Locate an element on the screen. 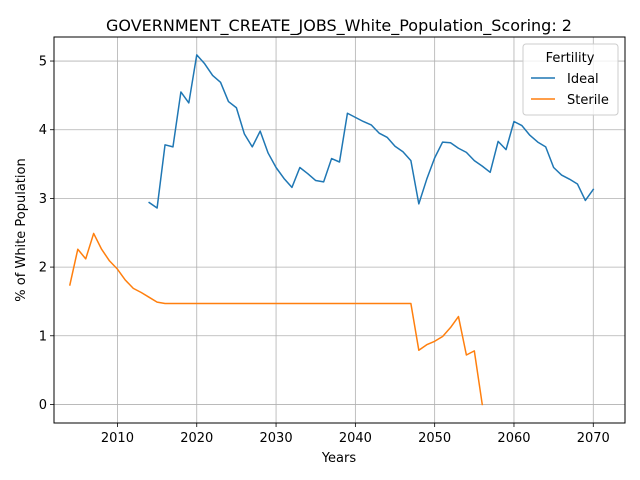 Image resolution: width=640 pixels, height=480 pixels. y-tick-label: 4 is located at coordinates (43, 130).